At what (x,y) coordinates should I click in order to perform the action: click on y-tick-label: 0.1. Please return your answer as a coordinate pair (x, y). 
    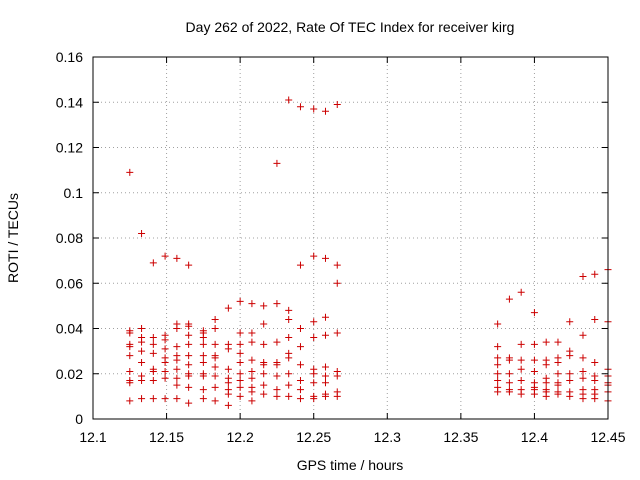
    Looking at the image, I should click on (74, 193).